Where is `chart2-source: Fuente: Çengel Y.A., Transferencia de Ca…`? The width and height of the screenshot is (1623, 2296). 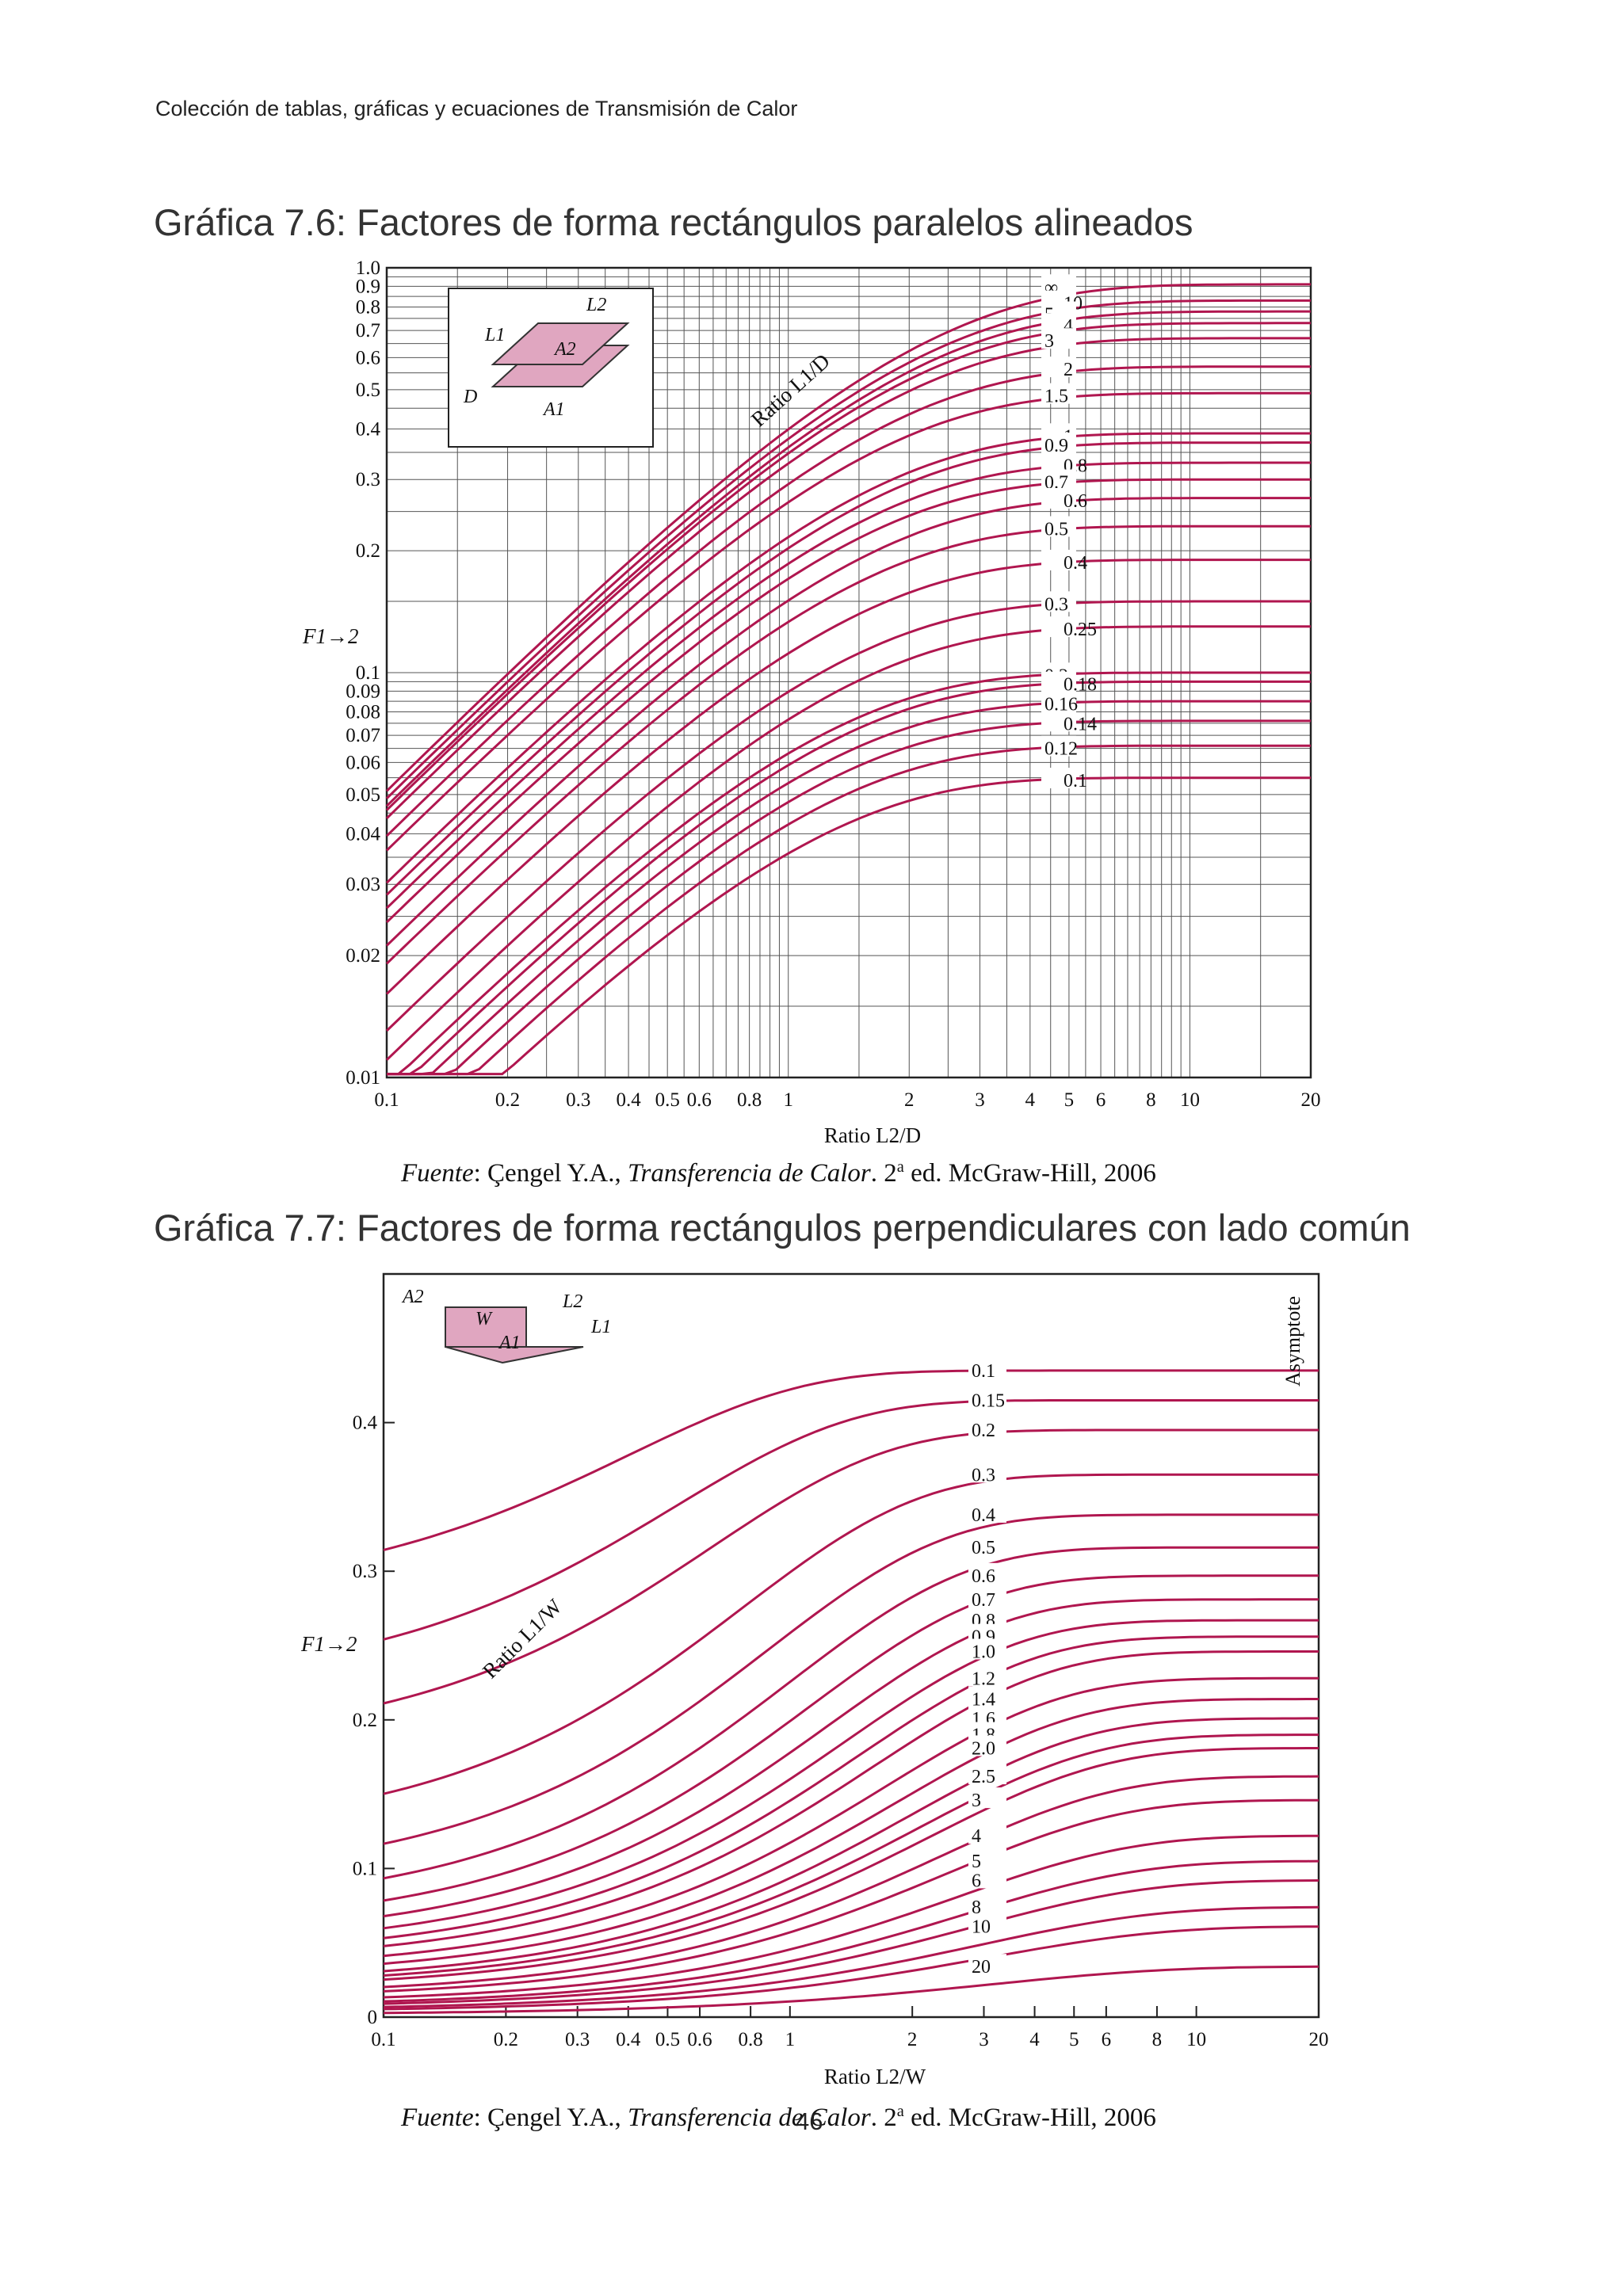
chart2-source: Fuente: Çengel Y.A., Transferencia de Ca… is located at coordinates (778, 2118).